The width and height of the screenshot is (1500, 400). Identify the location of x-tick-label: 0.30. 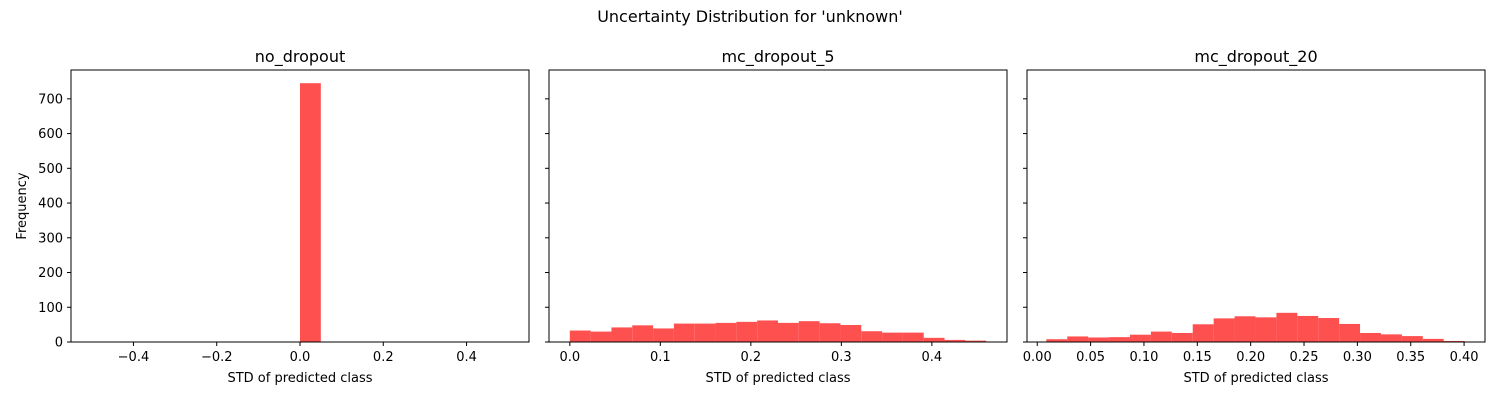
(1357, 357).